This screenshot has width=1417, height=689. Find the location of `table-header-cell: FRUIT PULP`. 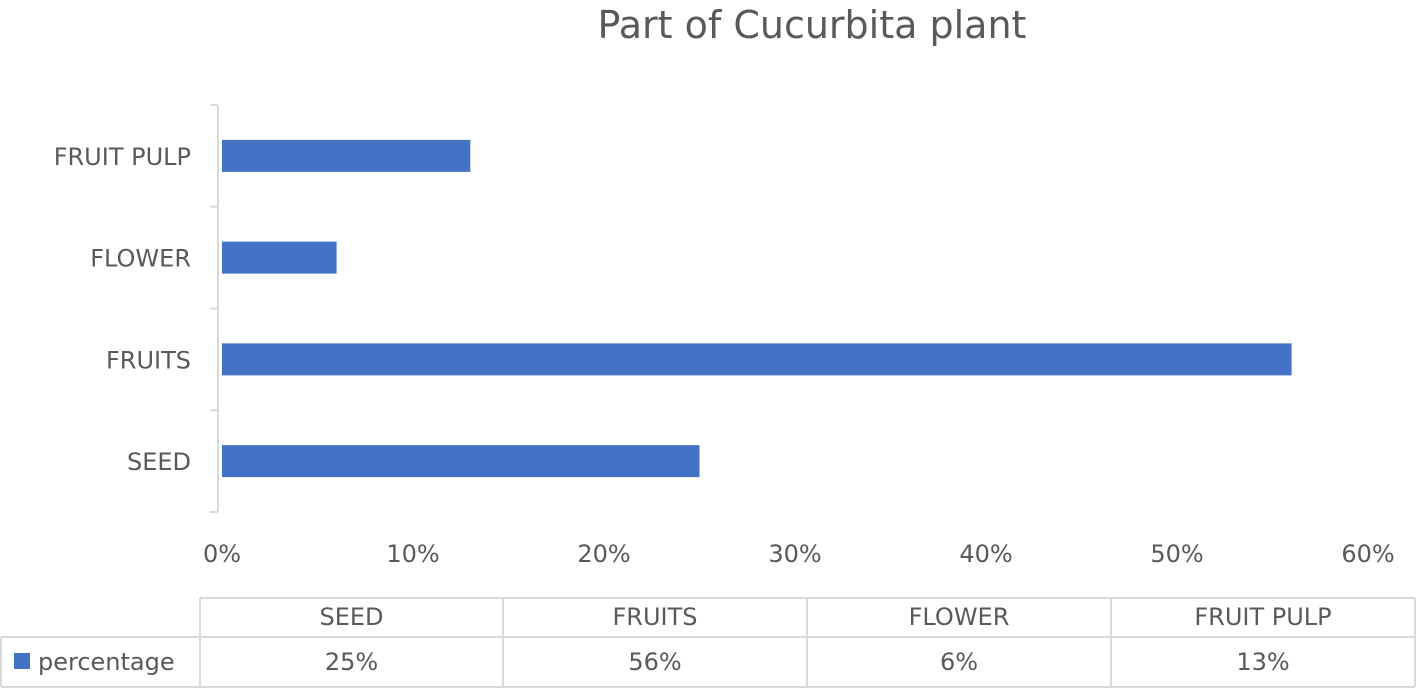

table-header-cell: FRUIT PULP is located at coordinates (1262, 617).